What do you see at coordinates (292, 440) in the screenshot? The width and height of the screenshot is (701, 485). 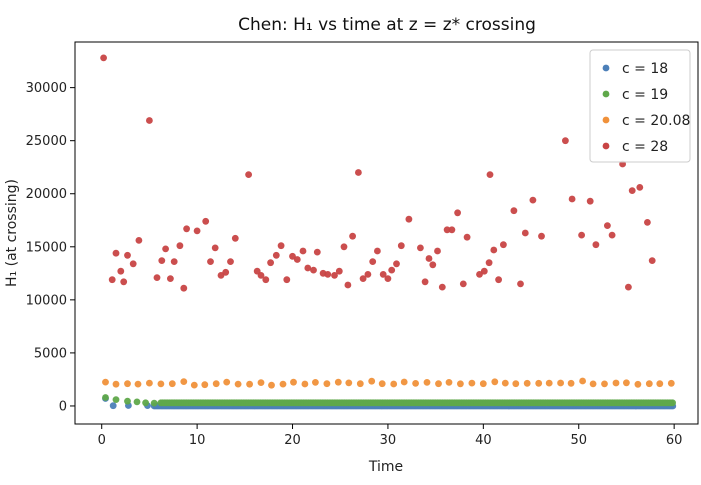 I see `x-tick-label: 20` at bounding box center [292, 440].